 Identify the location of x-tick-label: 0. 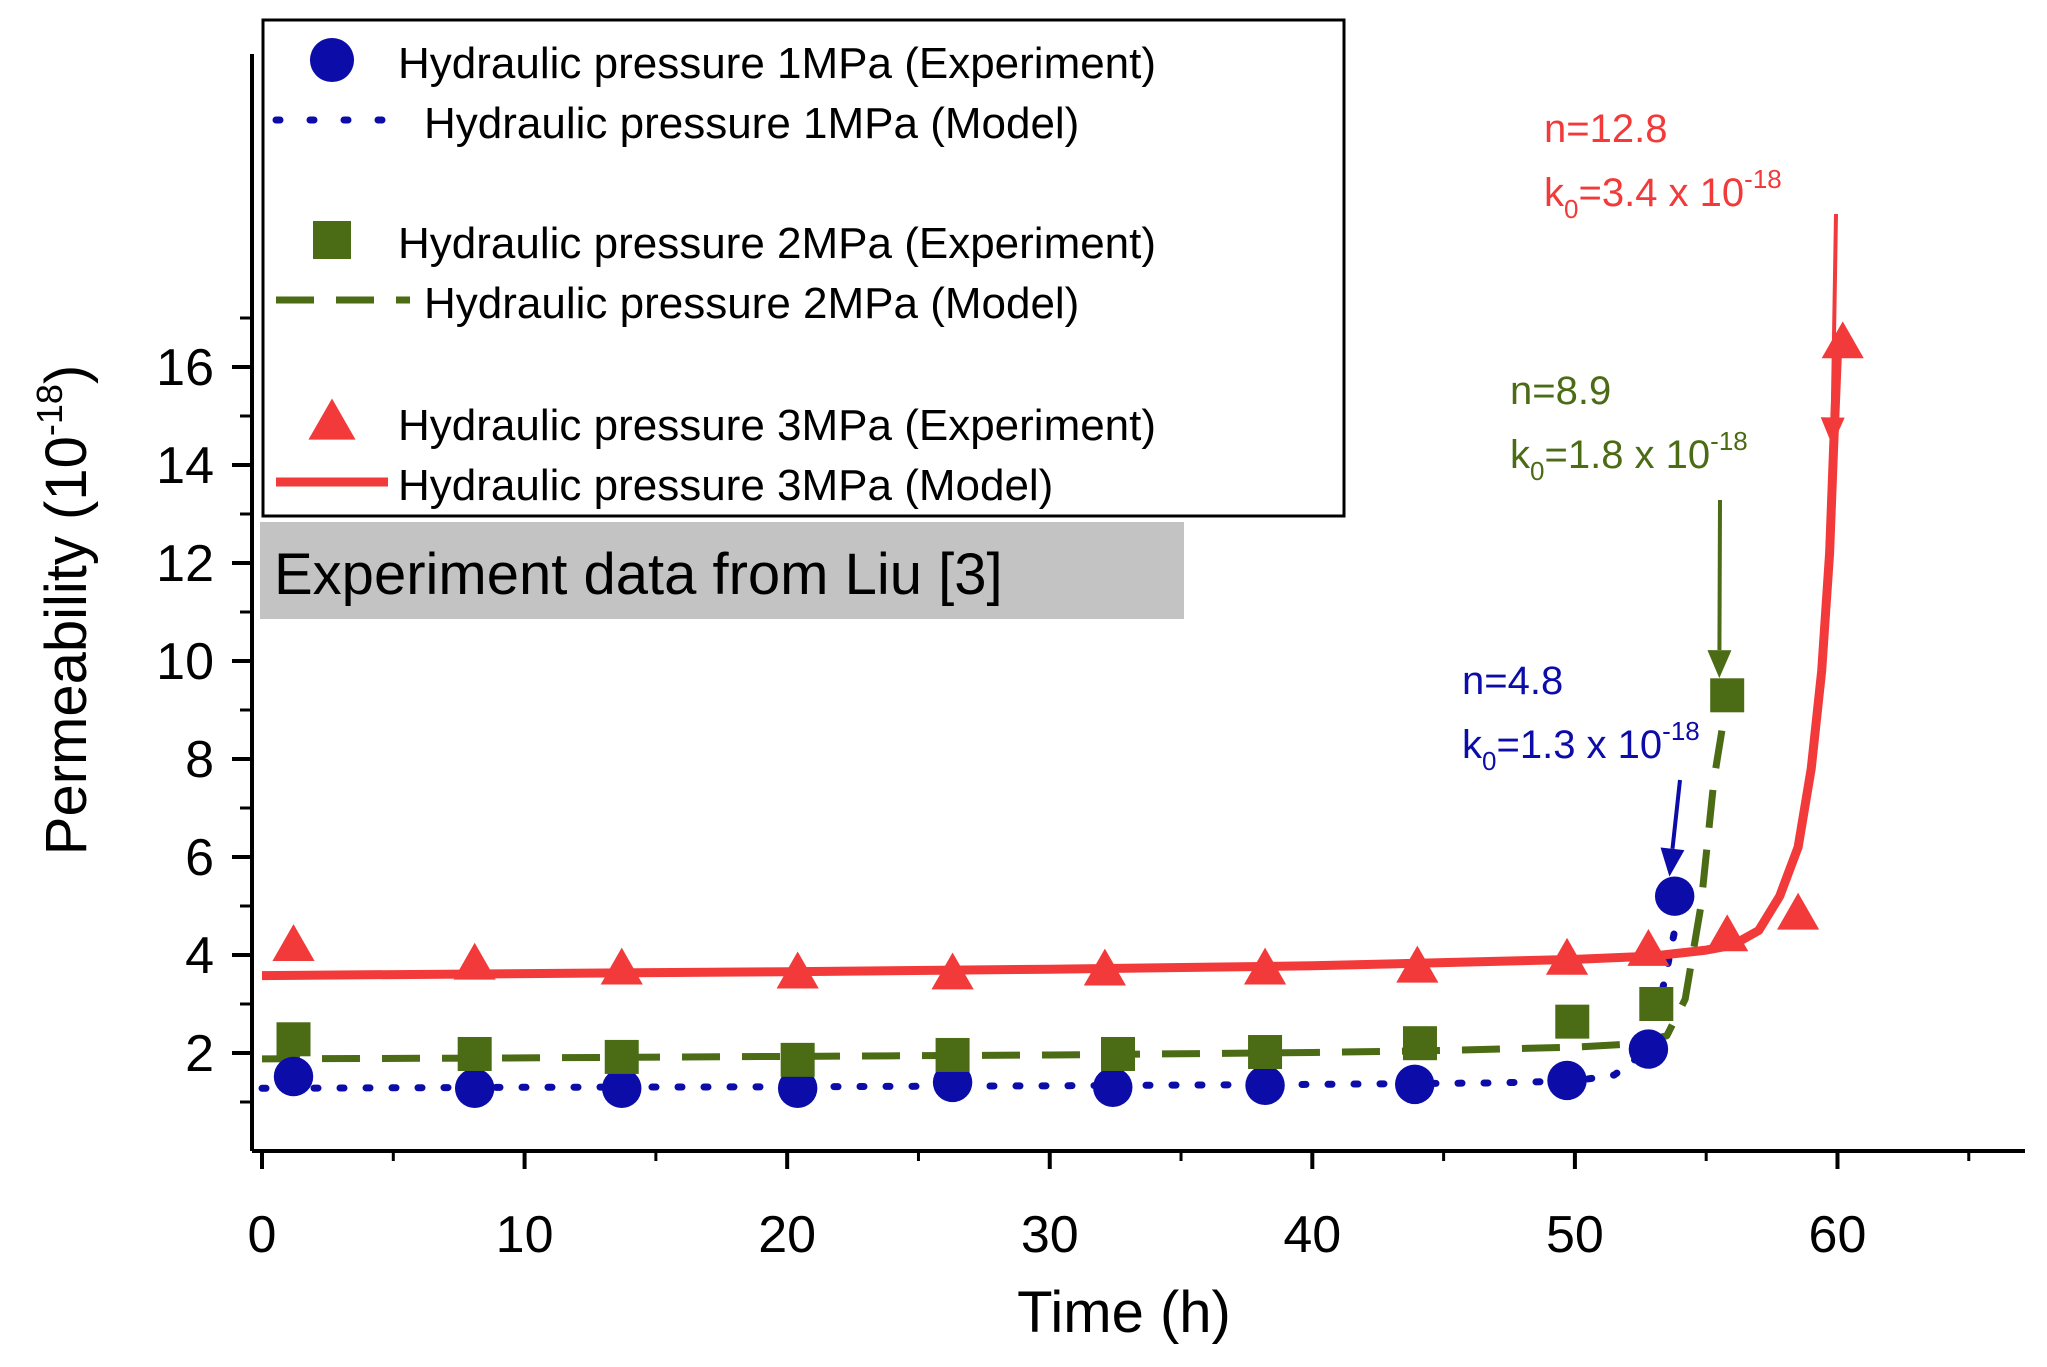
(262, 1235).